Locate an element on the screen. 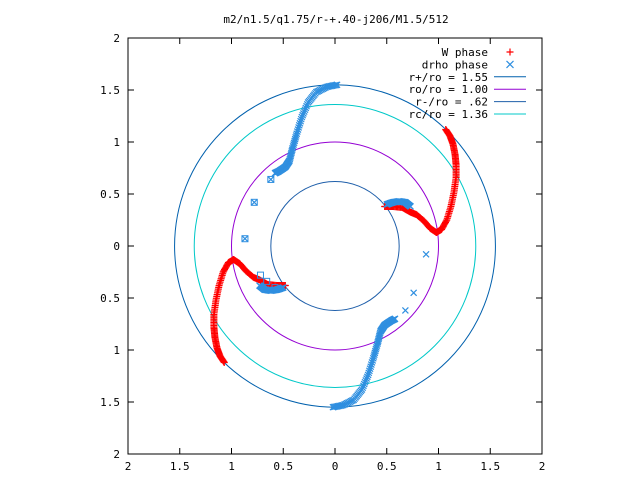 Image resolution: width=640 pixels, height=480 pixels. x-tick-label-0: 2 is located at coordinates (128, 466).